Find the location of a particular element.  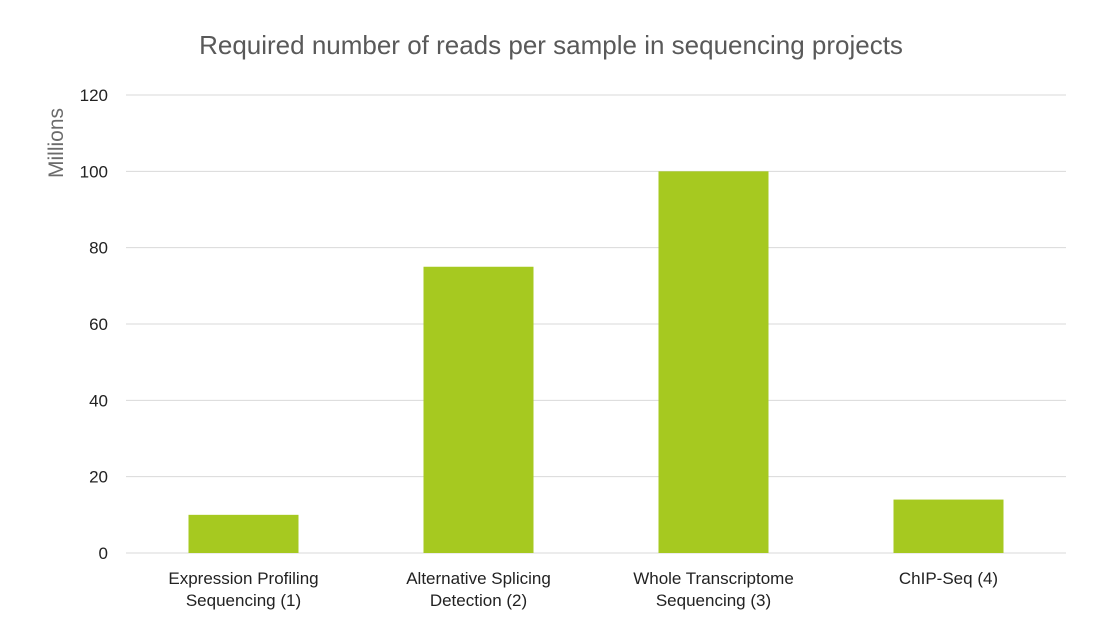

y-tick-label: 0 is located at coordinates (103, 553).